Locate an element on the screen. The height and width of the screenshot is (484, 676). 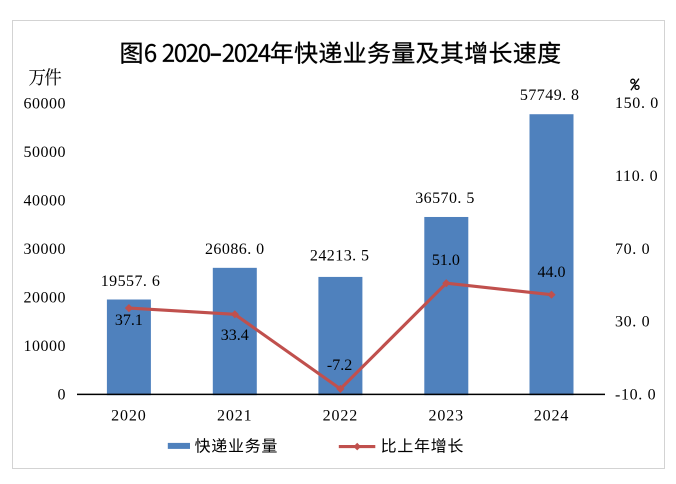
svg-text: 70. 0 is located at coordinates (632, 249).